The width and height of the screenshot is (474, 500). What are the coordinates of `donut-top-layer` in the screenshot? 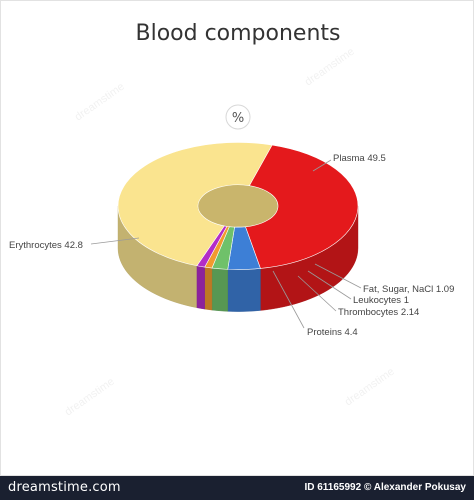 It's located at (238, 206).